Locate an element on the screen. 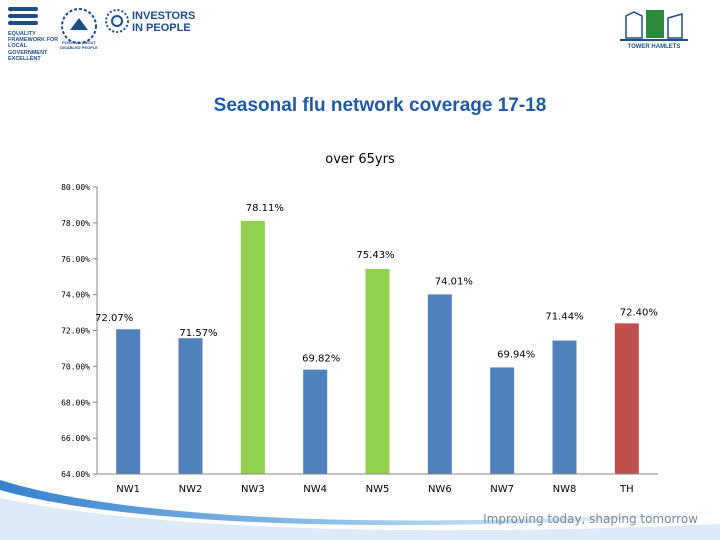 Image resolution: width=720 pixels, height=540 pixels. iip-logo-text: INVESTORS IN PEOPLE is located at coordinates (164, 22).